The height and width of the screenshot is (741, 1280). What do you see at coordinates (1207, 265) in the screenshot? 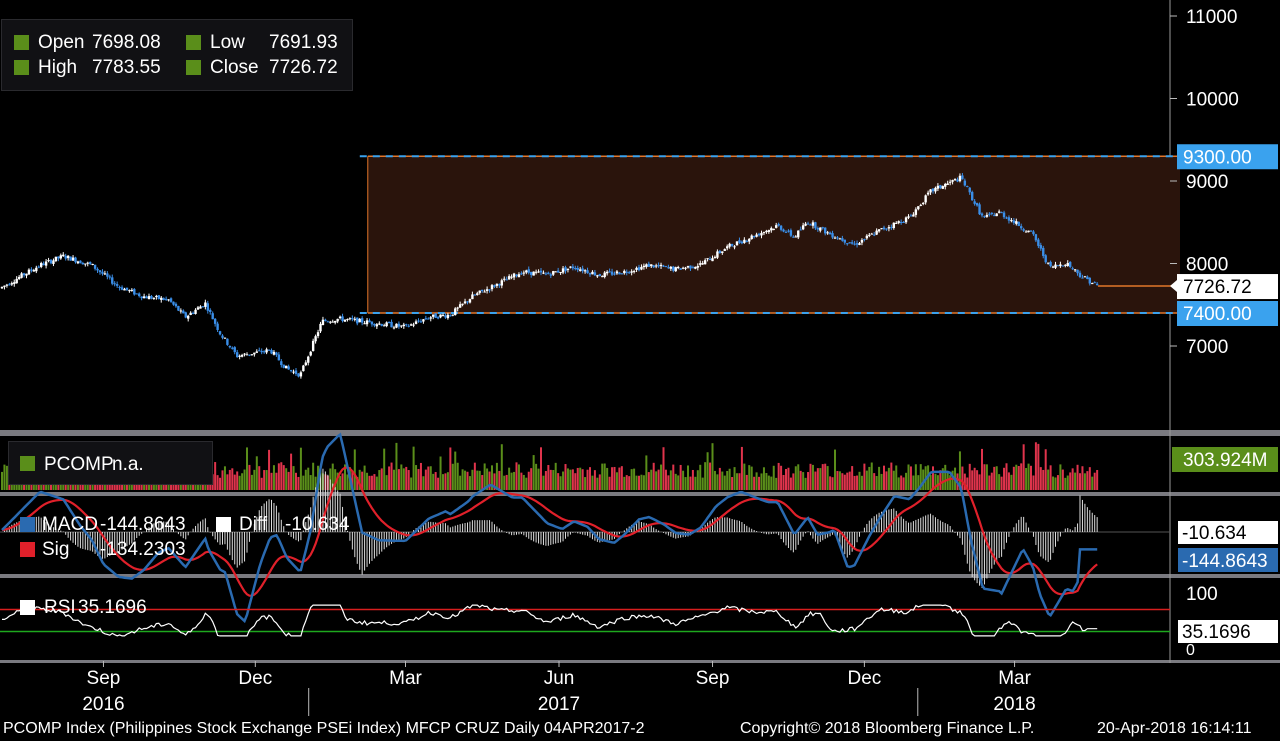
I see `y-tick-label: 8000` at bounding box center [1207, 265].